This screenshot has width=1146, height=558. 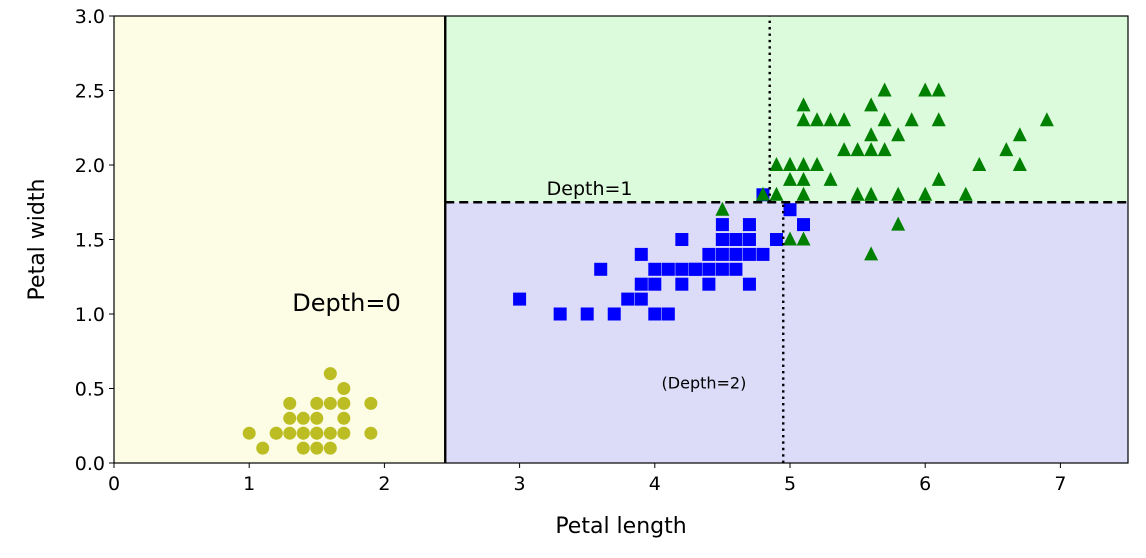 What do you see at coordinates (520, 484) in the screenshot?
I see `x-tick-label-3: 3` at bounding box center [520, 484].